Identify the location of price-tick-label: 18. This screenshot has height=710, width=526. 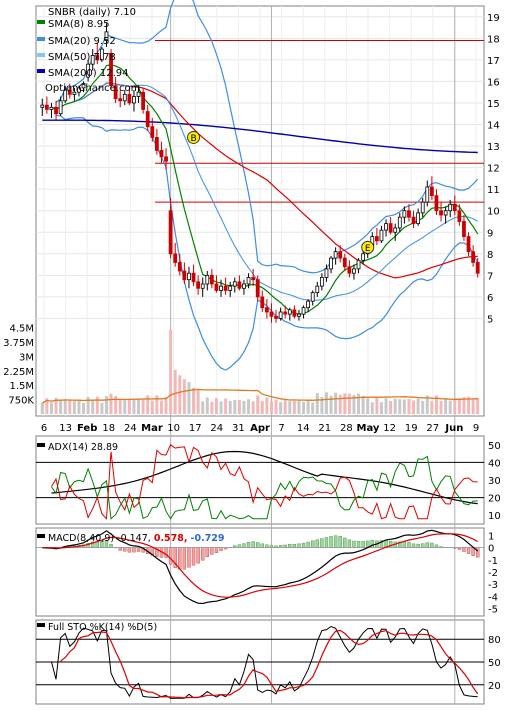
(493, 39).